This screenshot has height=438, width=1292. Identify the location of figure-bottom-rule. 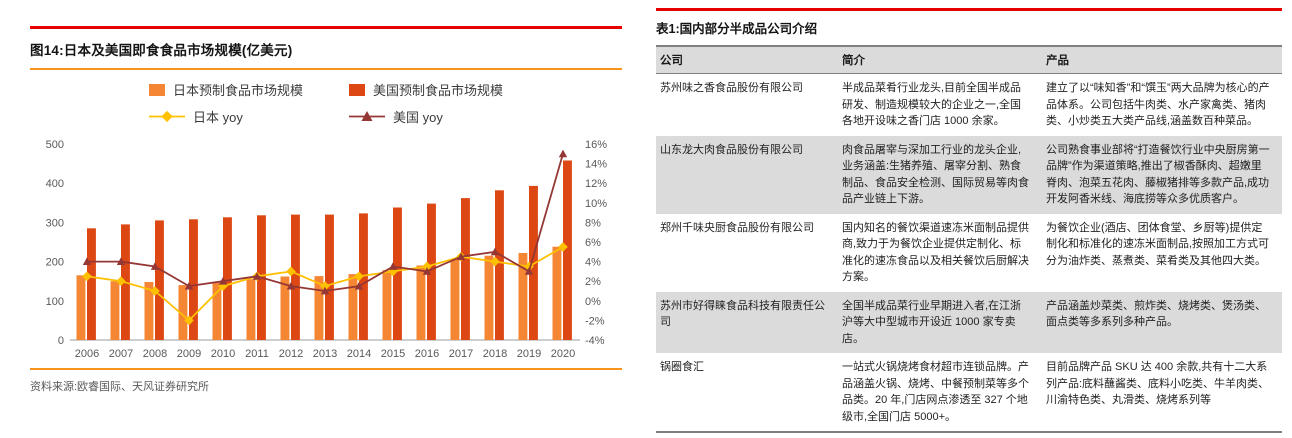
(326, 369).